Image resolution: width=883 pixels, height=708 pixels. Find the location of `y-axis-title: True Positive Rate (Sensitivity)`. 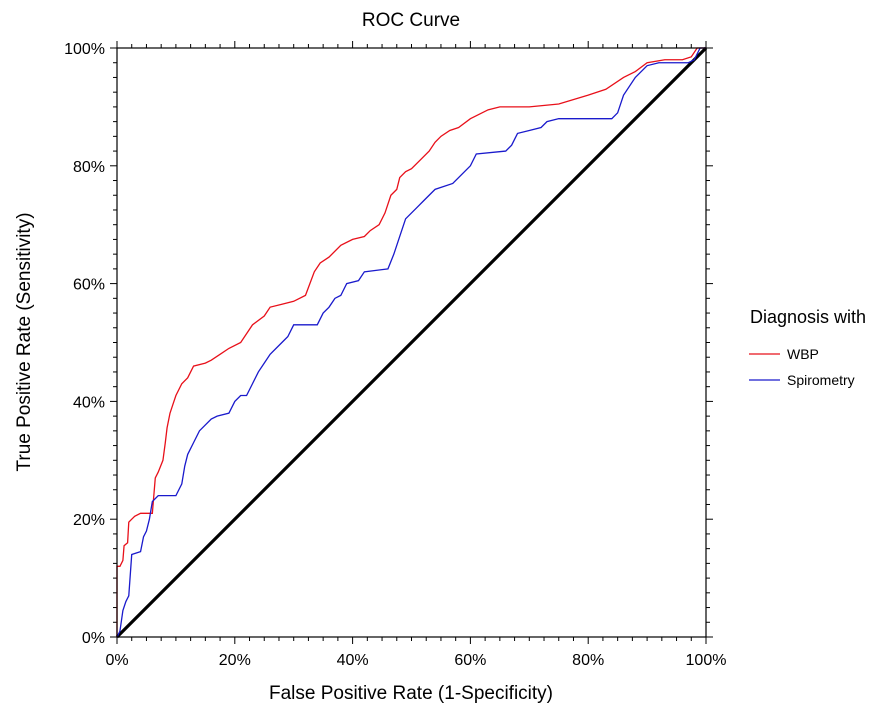

y-axis-title: True Positive Rate (Sensitivity) is located at coordinates (24, 341).